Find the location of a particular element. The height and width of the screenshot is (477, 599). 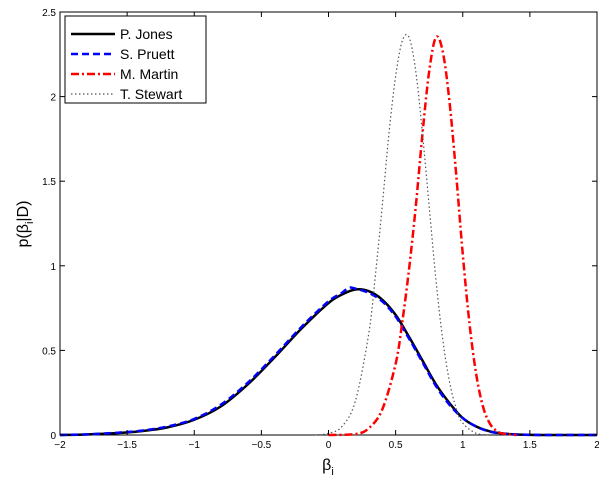

y-tick-label: 2.5 is located at coordinates (49, 13).